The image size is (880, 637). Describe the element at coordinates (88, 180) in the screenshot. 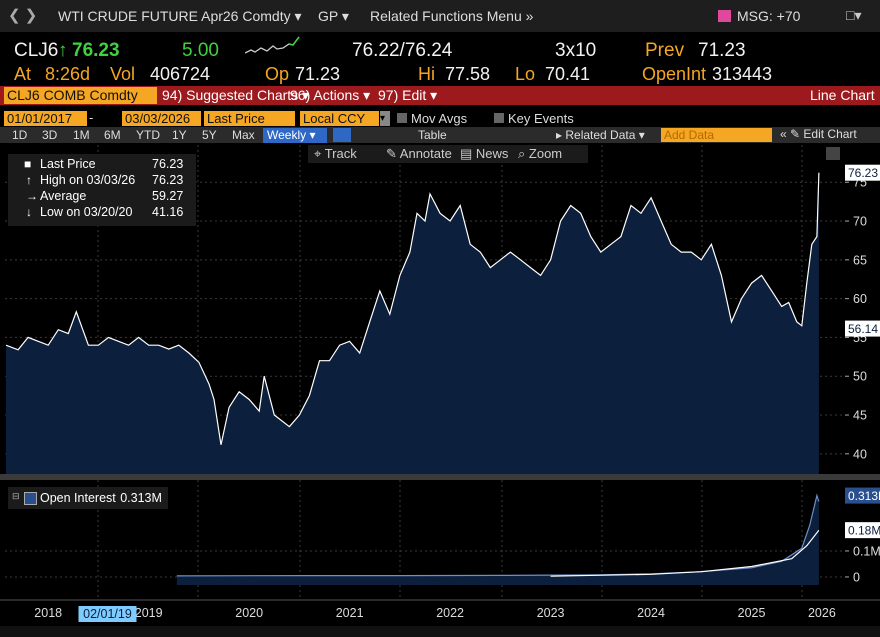

I see `legend-label: High on 03/03/26` at that location.